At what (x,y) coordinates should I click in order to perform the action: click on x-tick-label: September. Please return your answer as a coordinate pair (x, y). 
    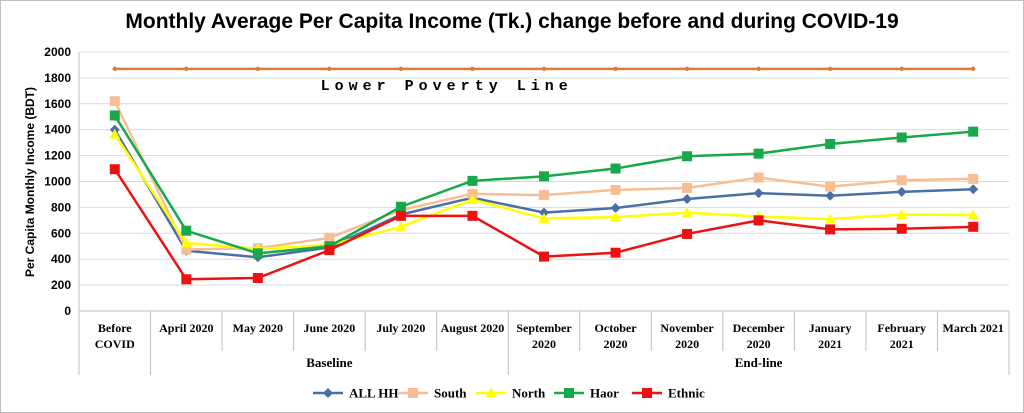
    Looking at the image, I should click on (544, 328).